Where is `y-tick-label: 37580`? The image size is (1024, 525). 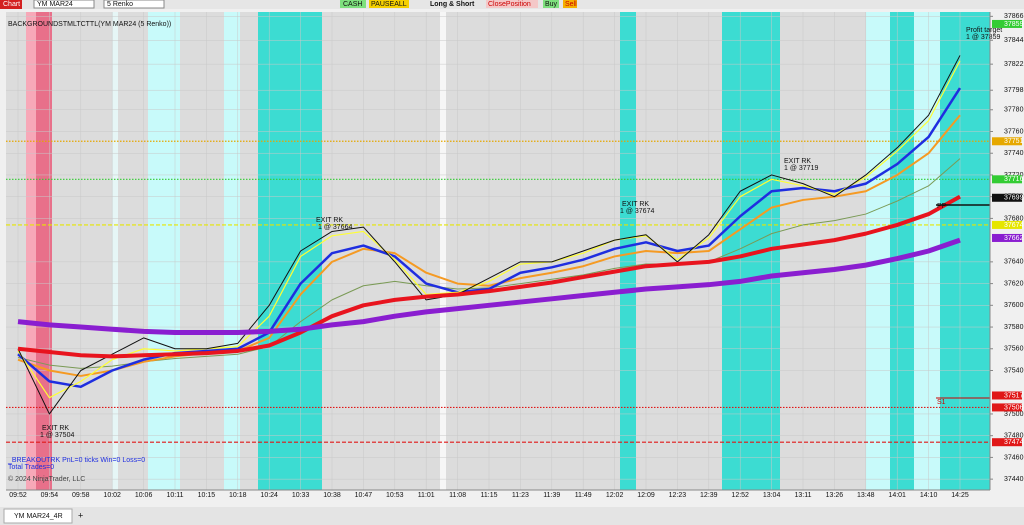 y-tick-label: 37580 is located at coordinates (1014, 327).